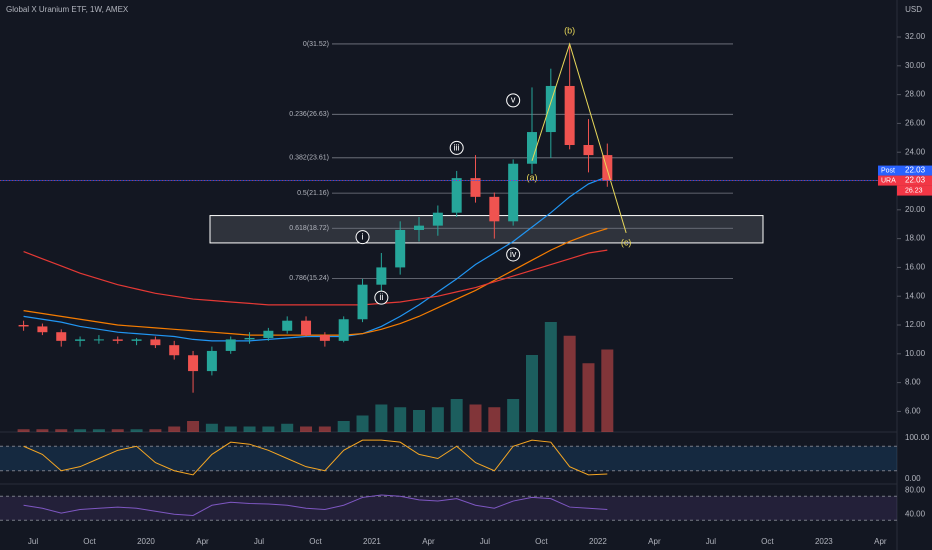  I want to click on y-tick-label: 20.00, so click(915, 209).